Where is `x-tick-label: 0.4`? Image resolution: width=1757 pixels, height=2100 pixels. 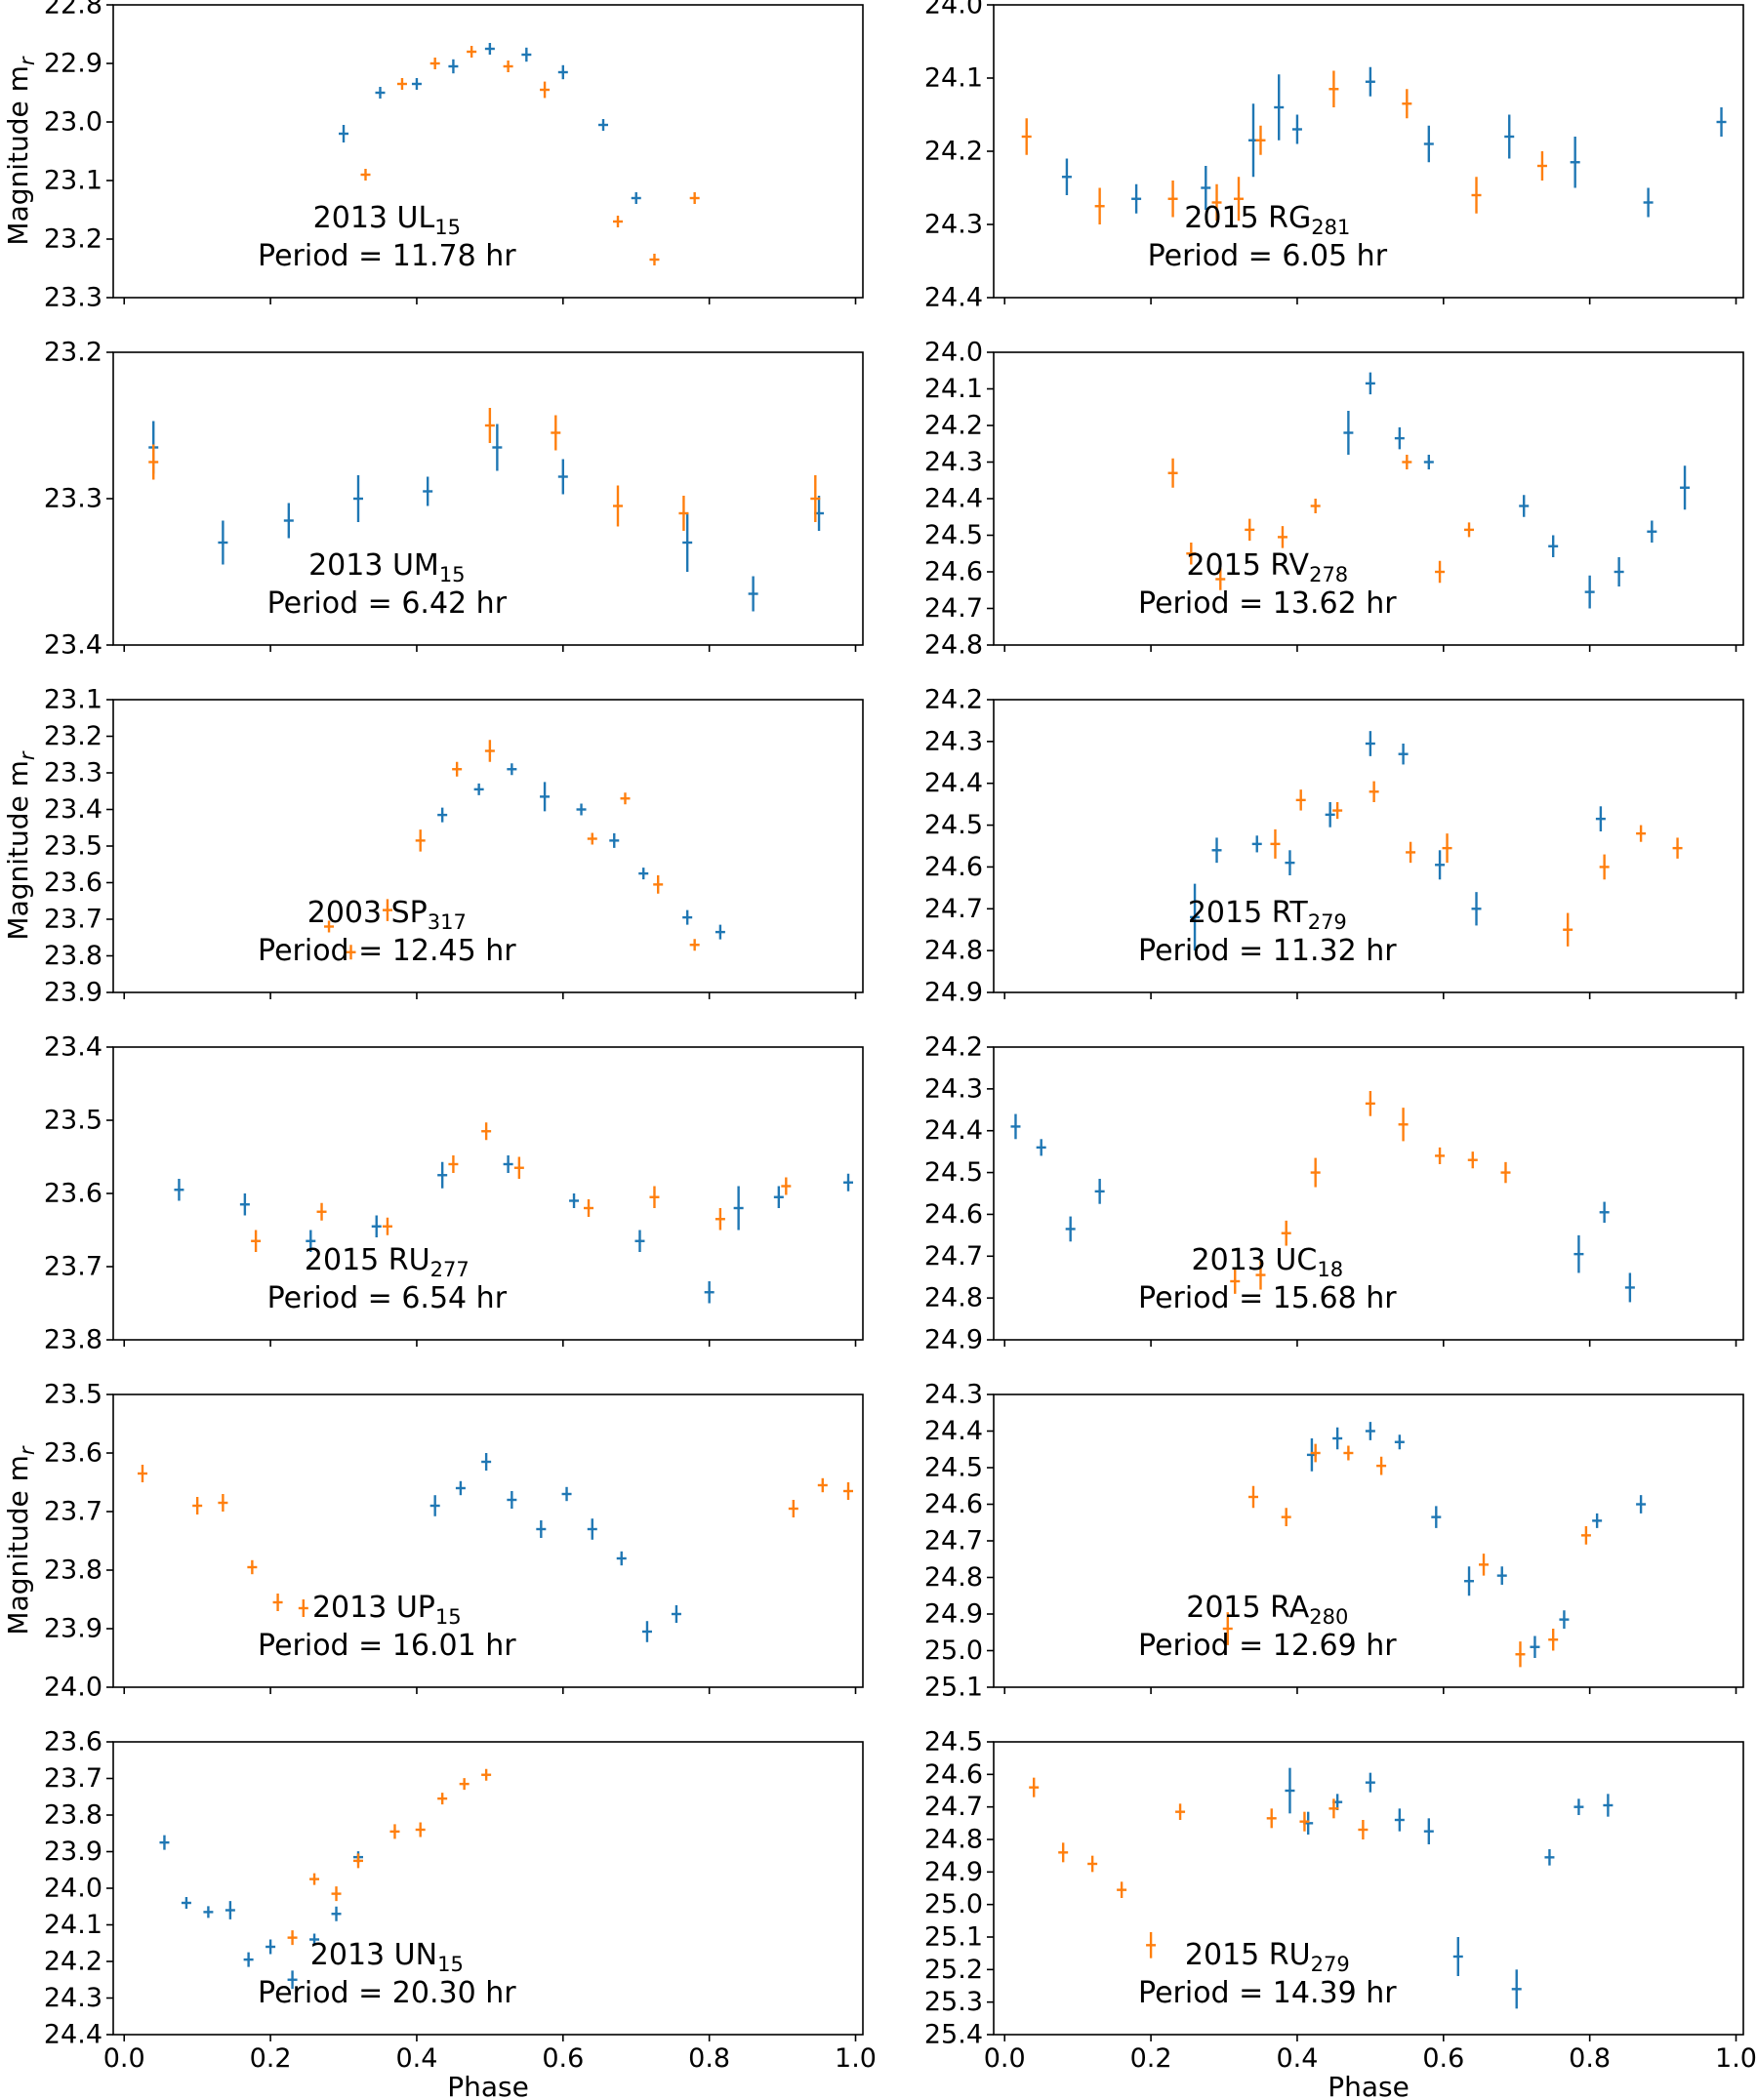
x-tick-label: 0.4 is located at coordinates (416, 2058).